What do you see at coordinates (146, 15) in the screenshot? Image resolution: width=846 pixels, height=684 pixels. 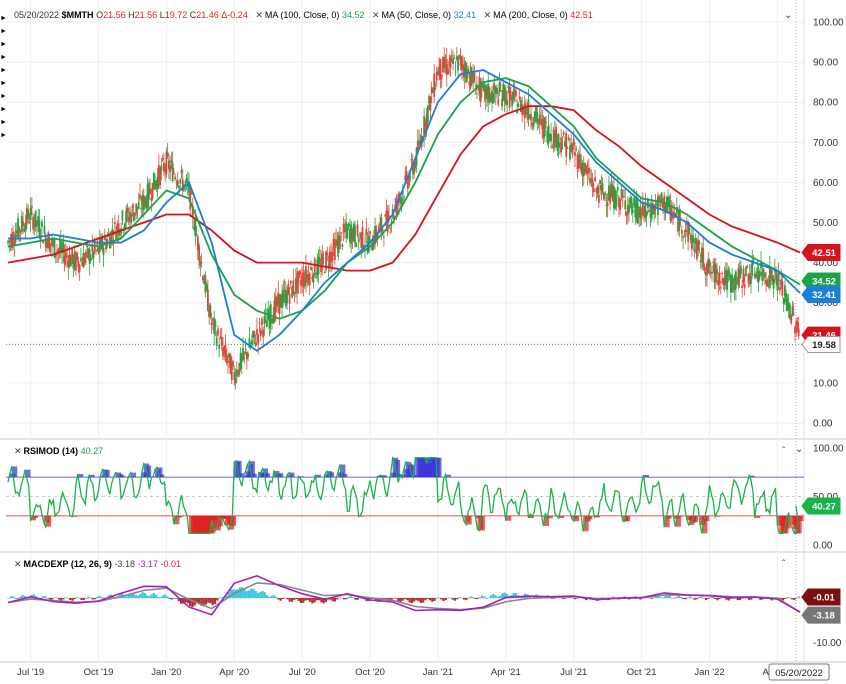 I see `high-value: 21.56` at bounding box center [146, 15].